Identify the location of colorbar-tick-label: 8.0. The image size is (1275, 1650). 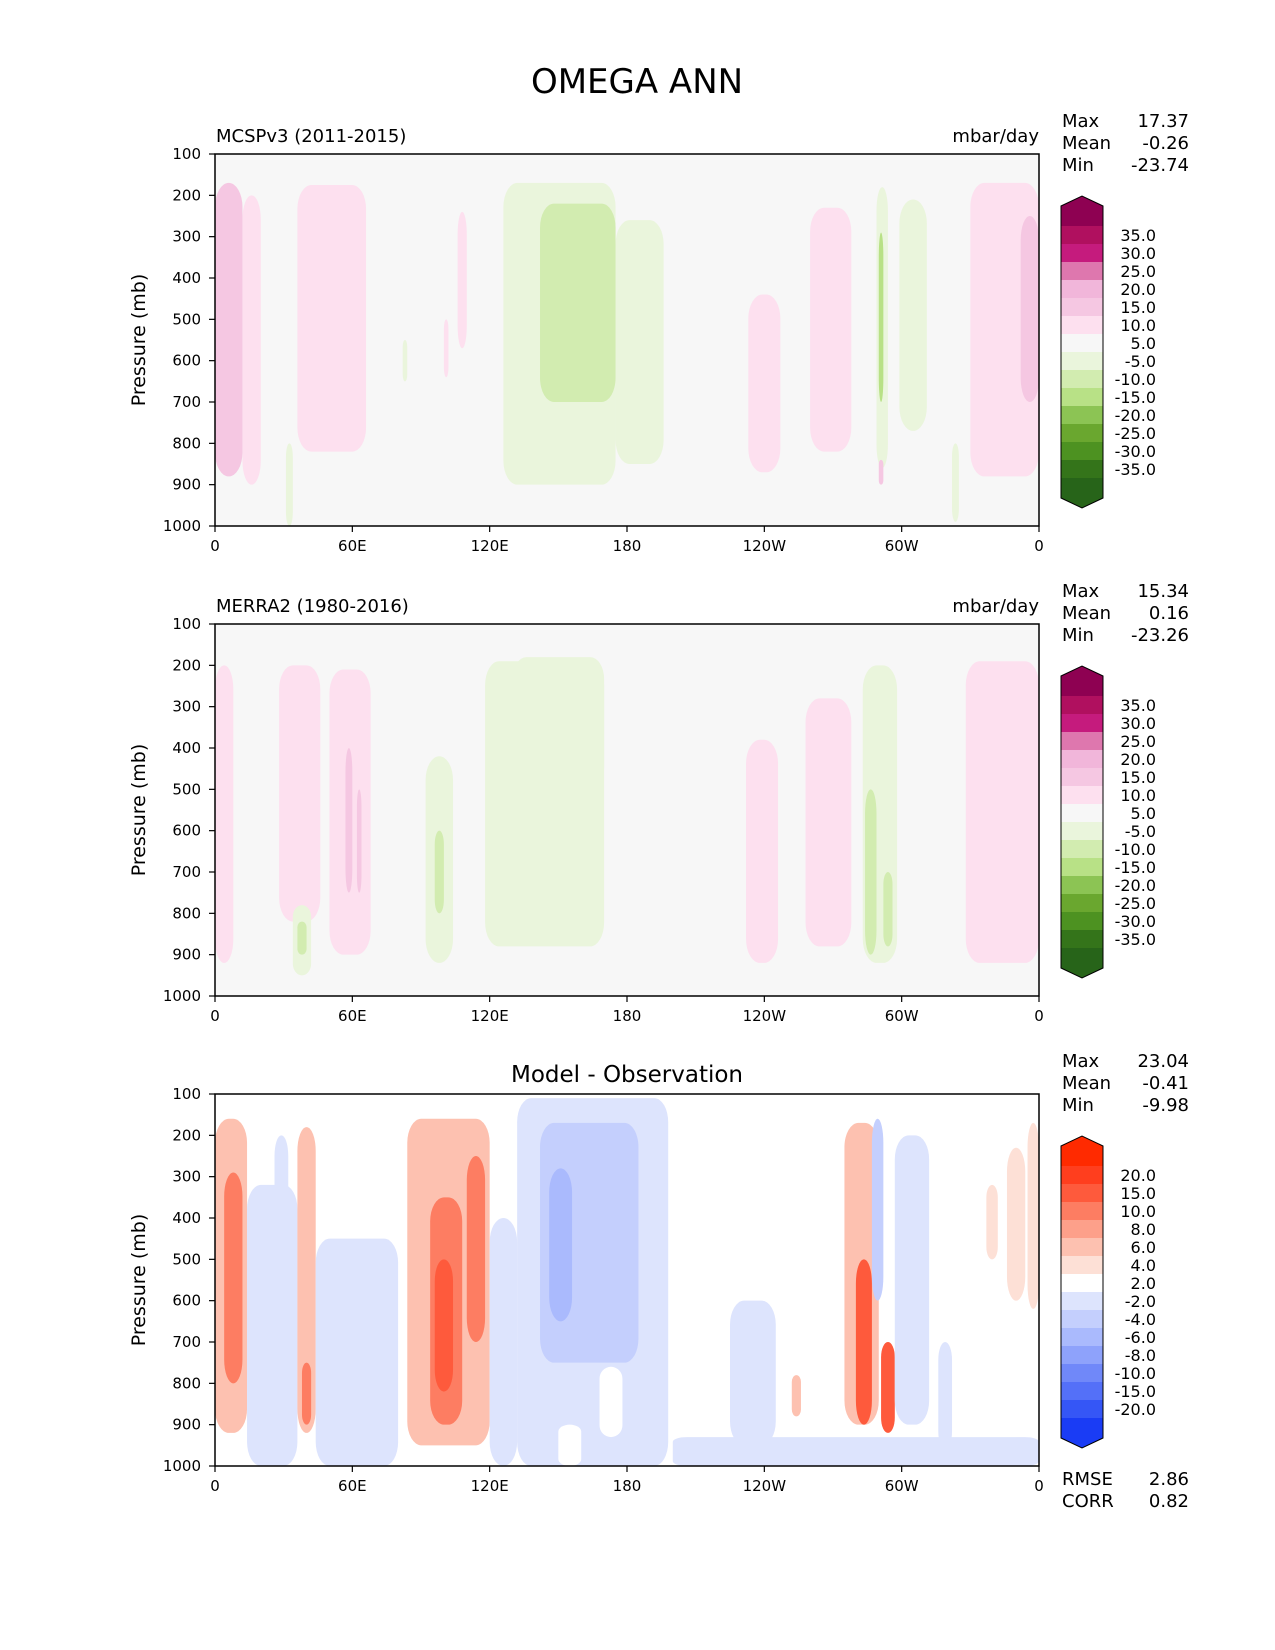
(1143, 1229).